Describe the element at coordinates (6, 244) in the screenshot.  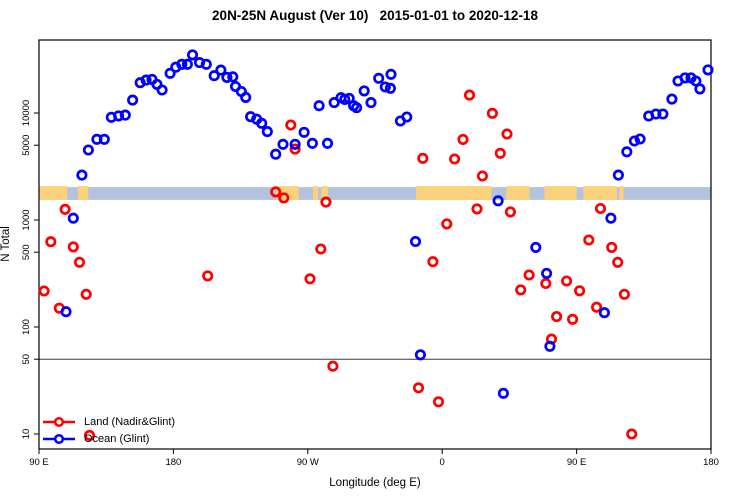
I see `y-axis-label: N Total` at that location.